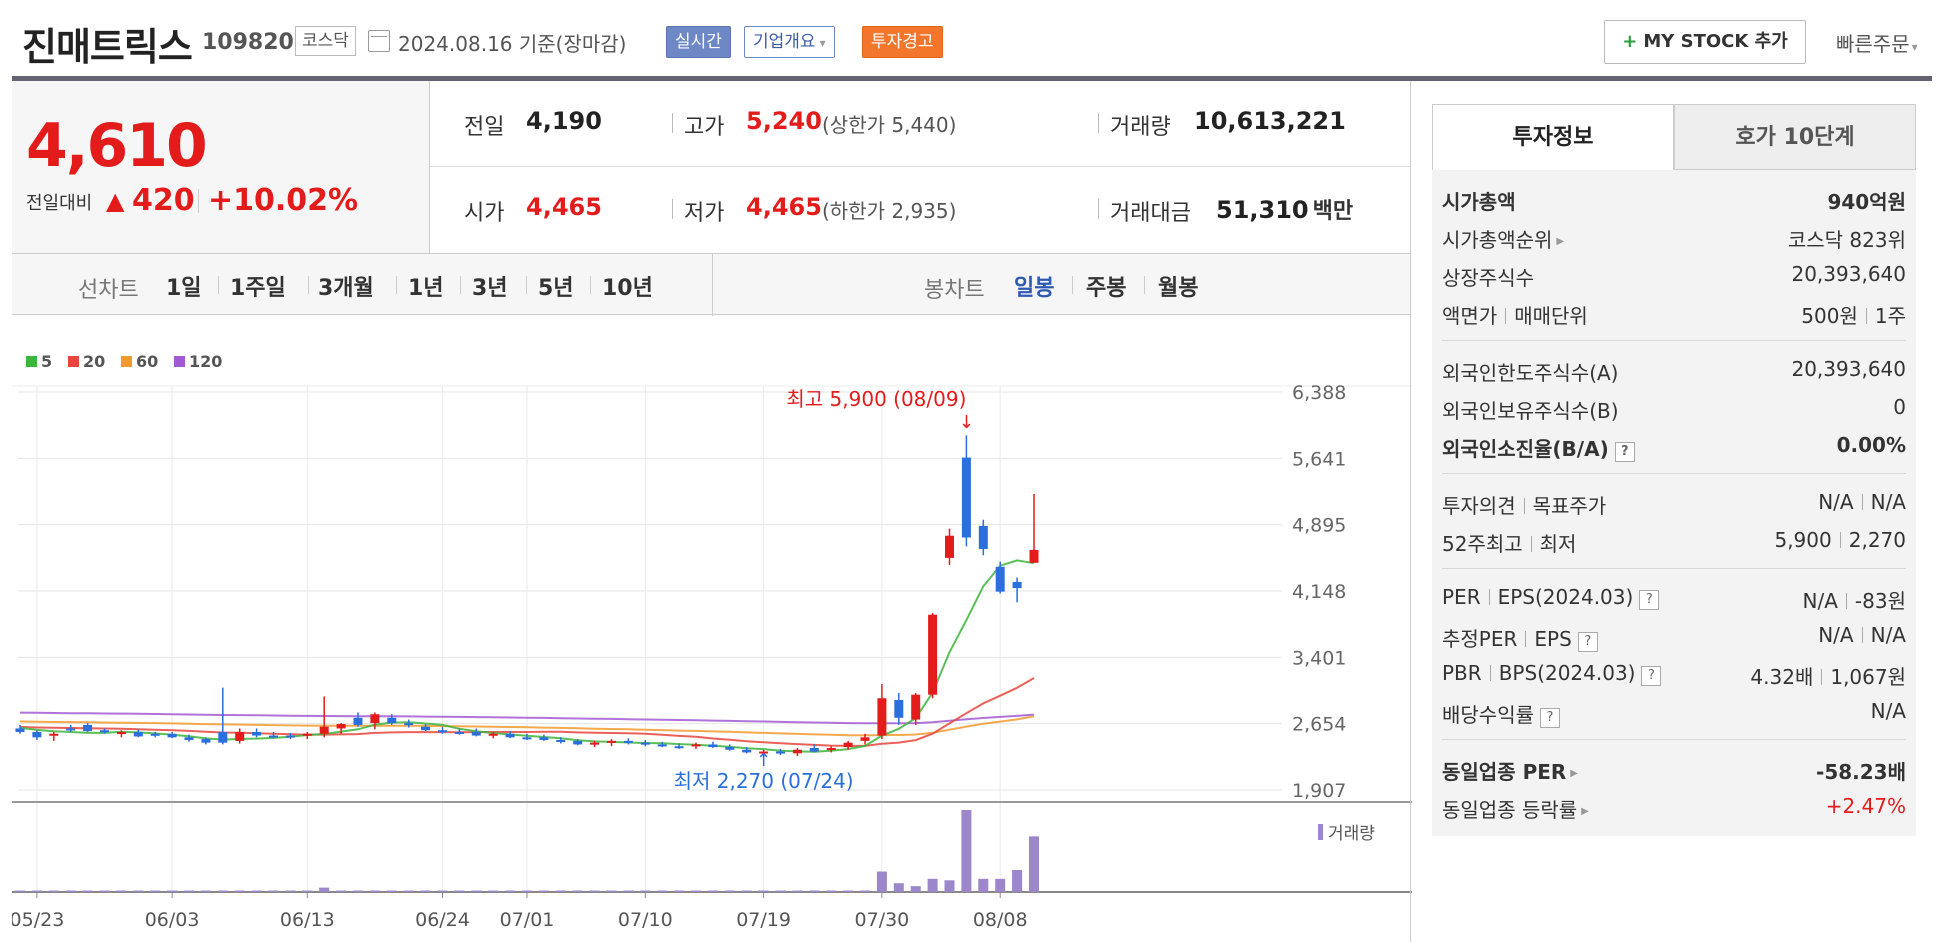 The width and height of the screenshot is (1940, 942). Describe the element at coordinates (426, 288) in the screenshot. I see `period-1y: 1년` at that location.